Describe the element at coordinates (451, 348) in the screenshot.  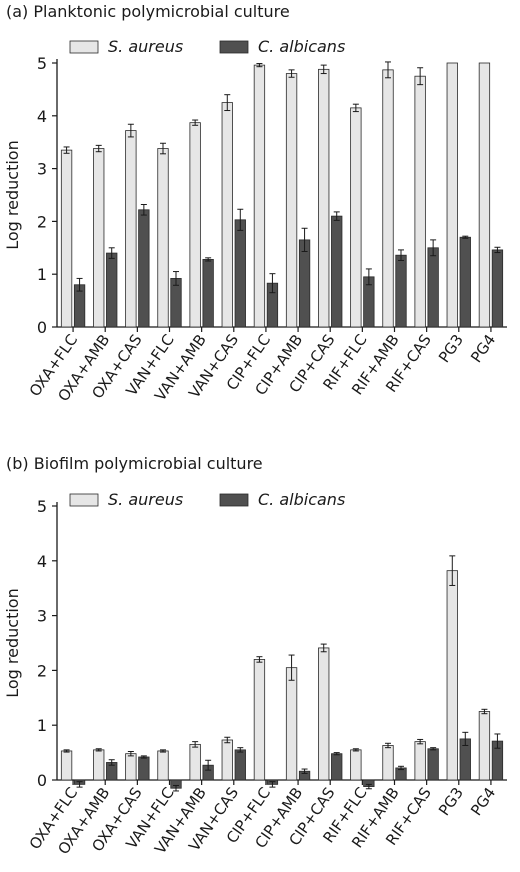
I see `x-tick-label: PG3` at that location.